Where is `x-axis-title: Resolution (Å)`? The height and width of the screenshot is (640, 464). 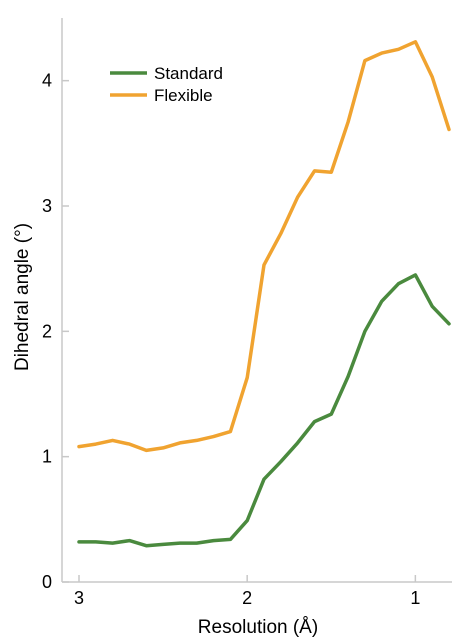
x-axis-title: Resolution (Å) is located at coordinates (258, 627).